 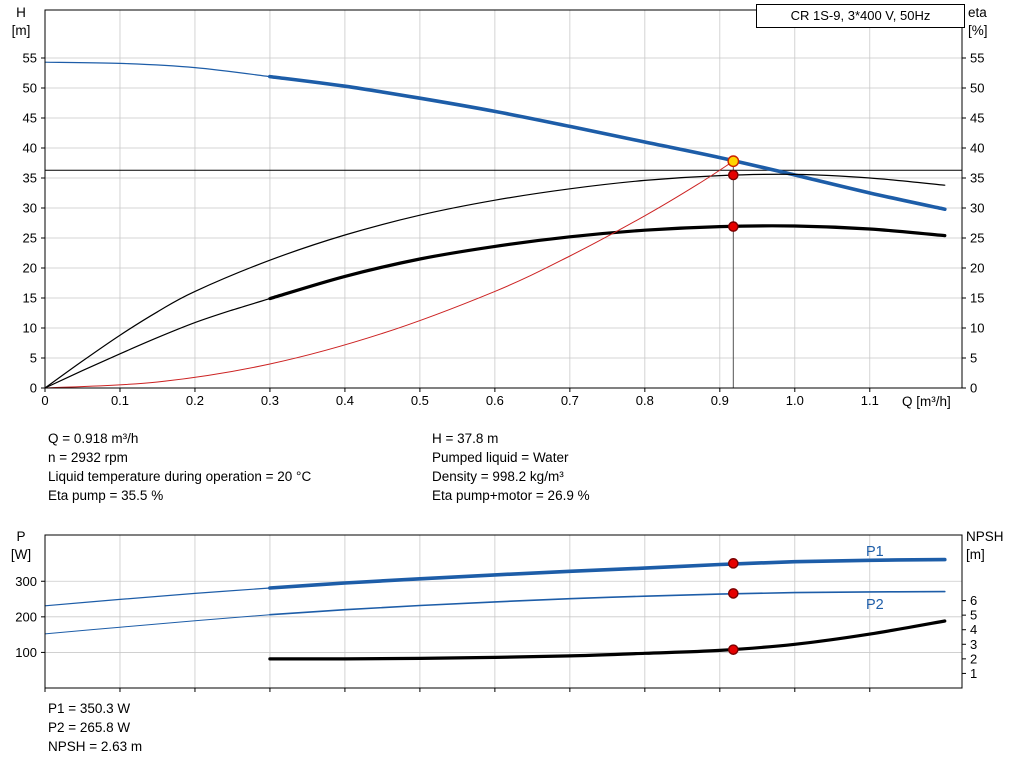 I want to click on svg-text: 0.9, so click(x=720, y=400).